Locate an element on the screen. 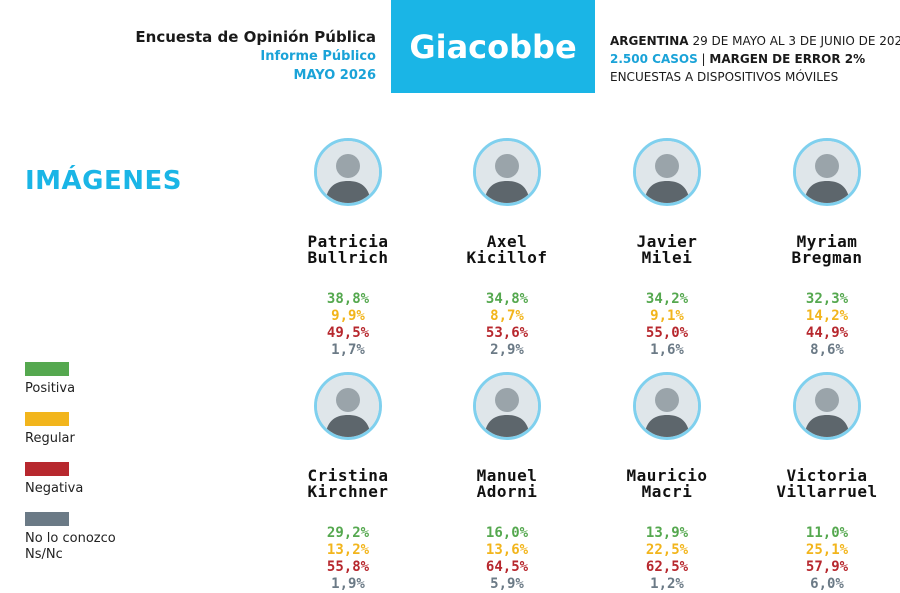 This screenshot has height=593, width=900. candidate-name: Mauricio Macri is located at coordinates (667, 484).